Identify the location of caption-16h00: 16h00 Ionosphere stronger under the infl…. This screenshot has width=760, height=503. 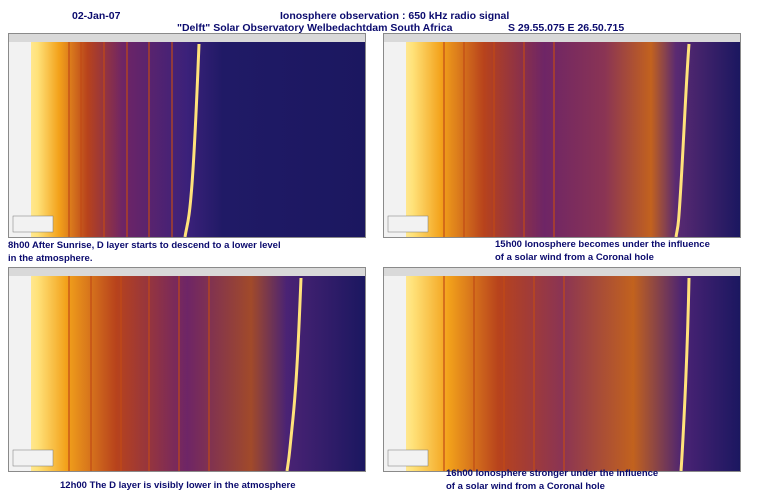
(552, 480).